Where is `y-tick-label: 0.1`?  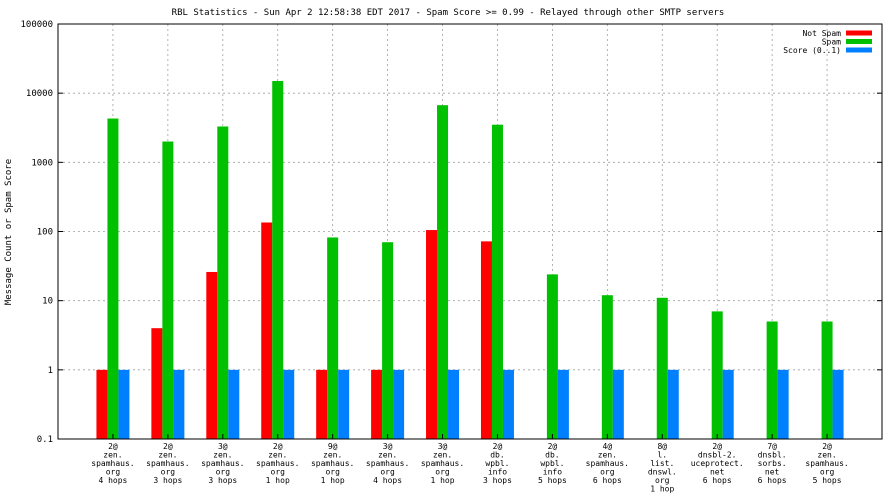
y-tick-label: 0.1 is located at coordinates (45, 440).